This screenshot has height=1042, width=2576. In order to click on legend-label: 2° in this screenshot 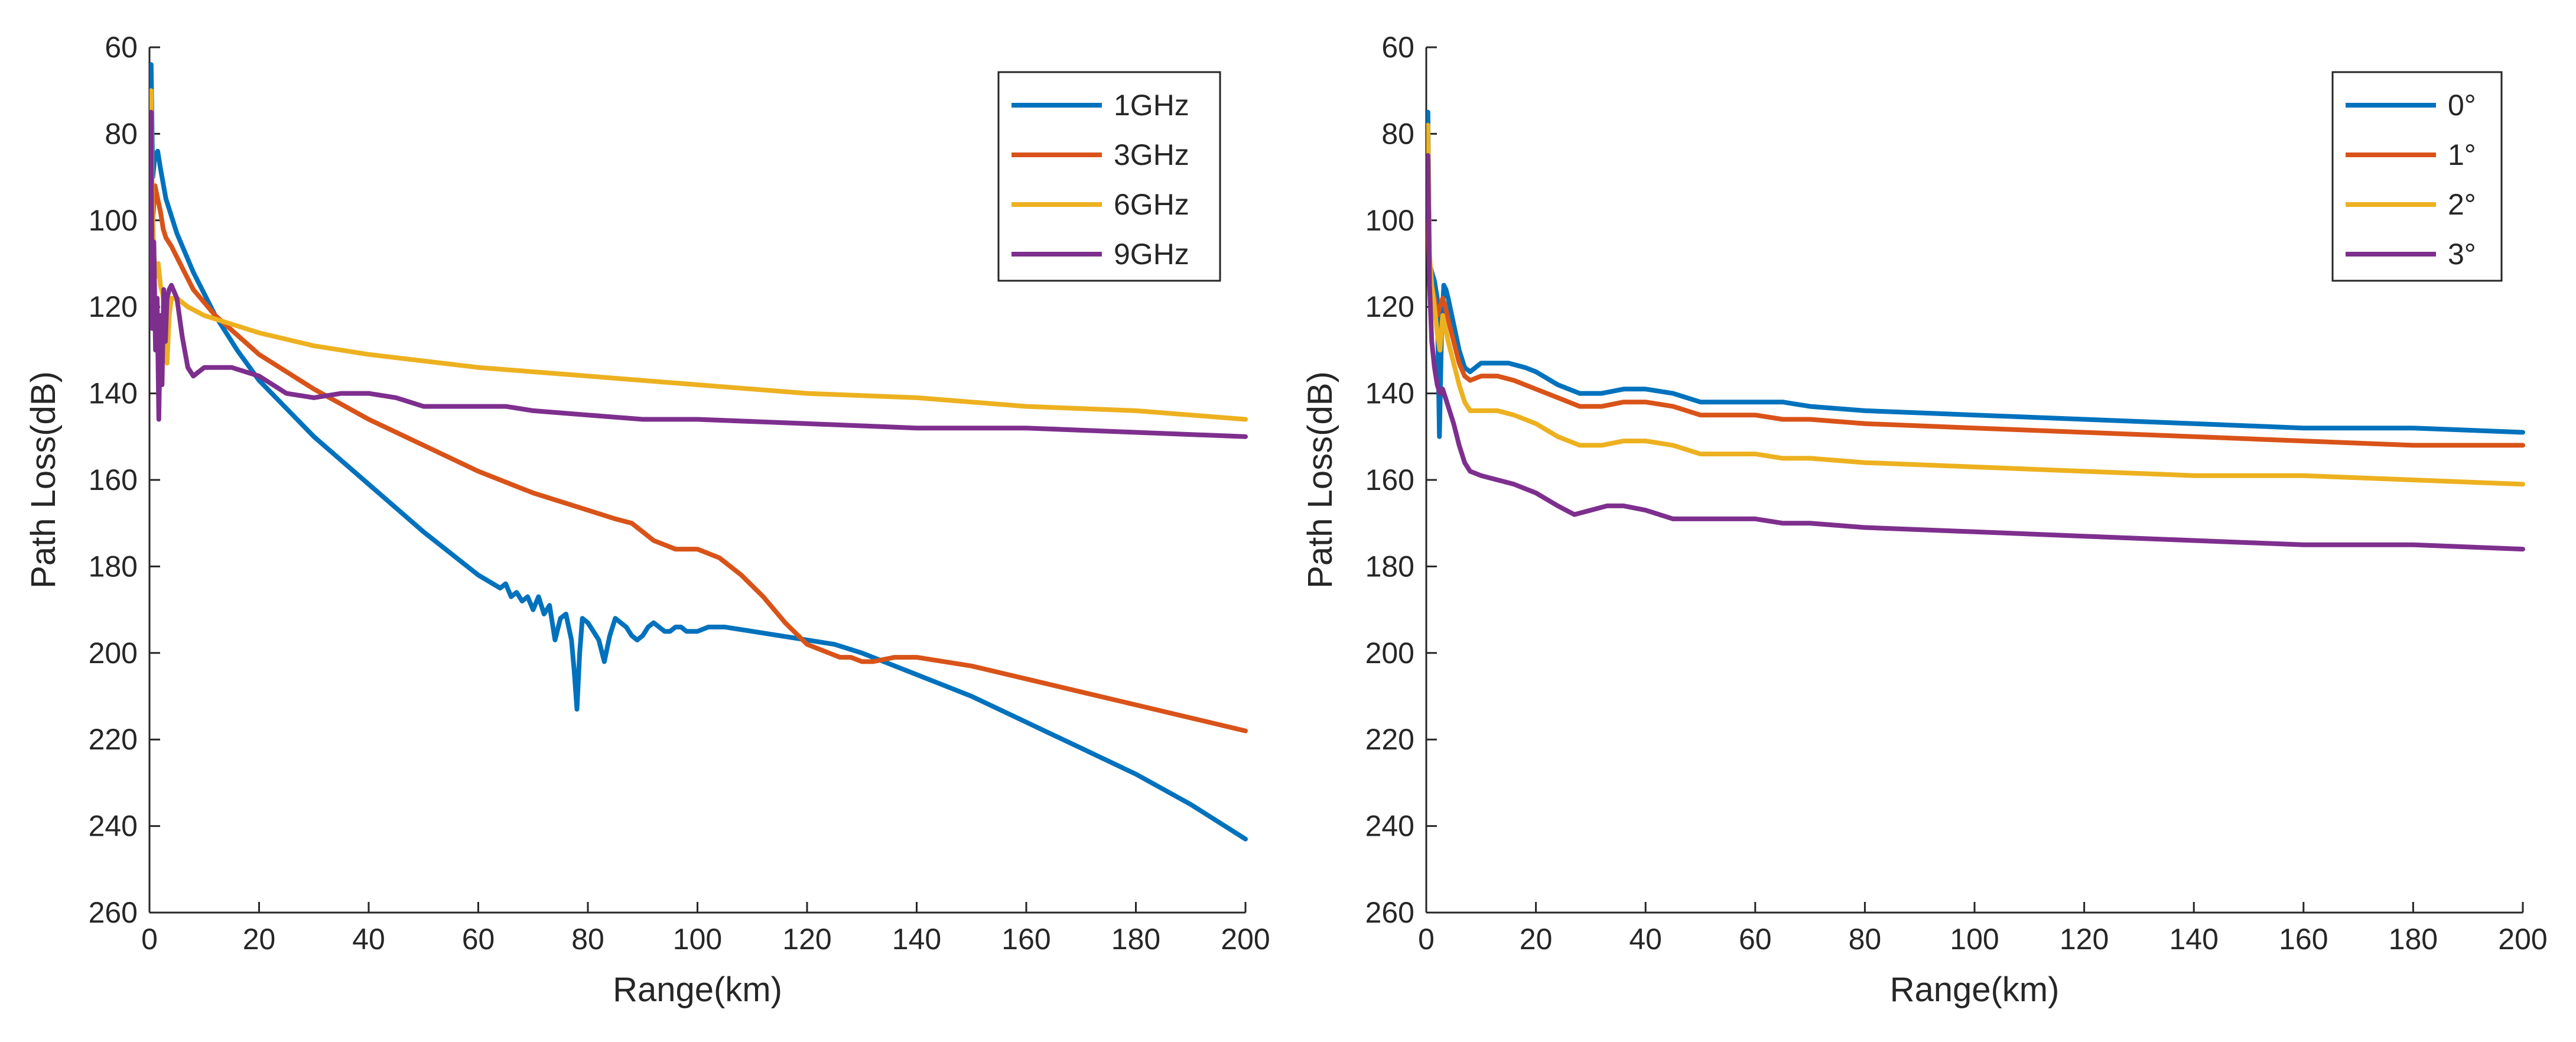, I will do `click(2462, 204)`.